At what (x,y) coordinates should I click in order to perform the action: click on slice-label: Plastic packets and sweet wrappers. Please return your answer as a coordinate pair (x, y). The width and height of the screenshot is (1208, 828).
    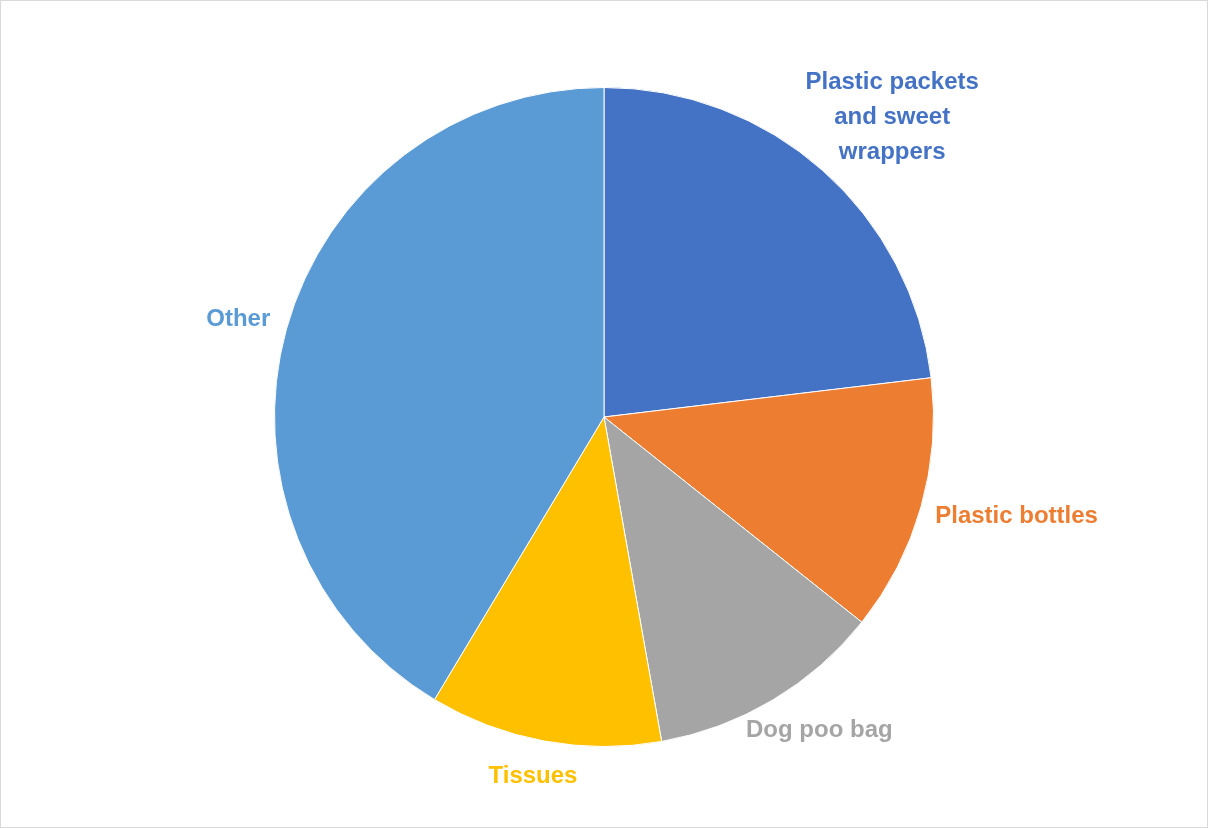
    Looking at the image, I should click on (892, 116).